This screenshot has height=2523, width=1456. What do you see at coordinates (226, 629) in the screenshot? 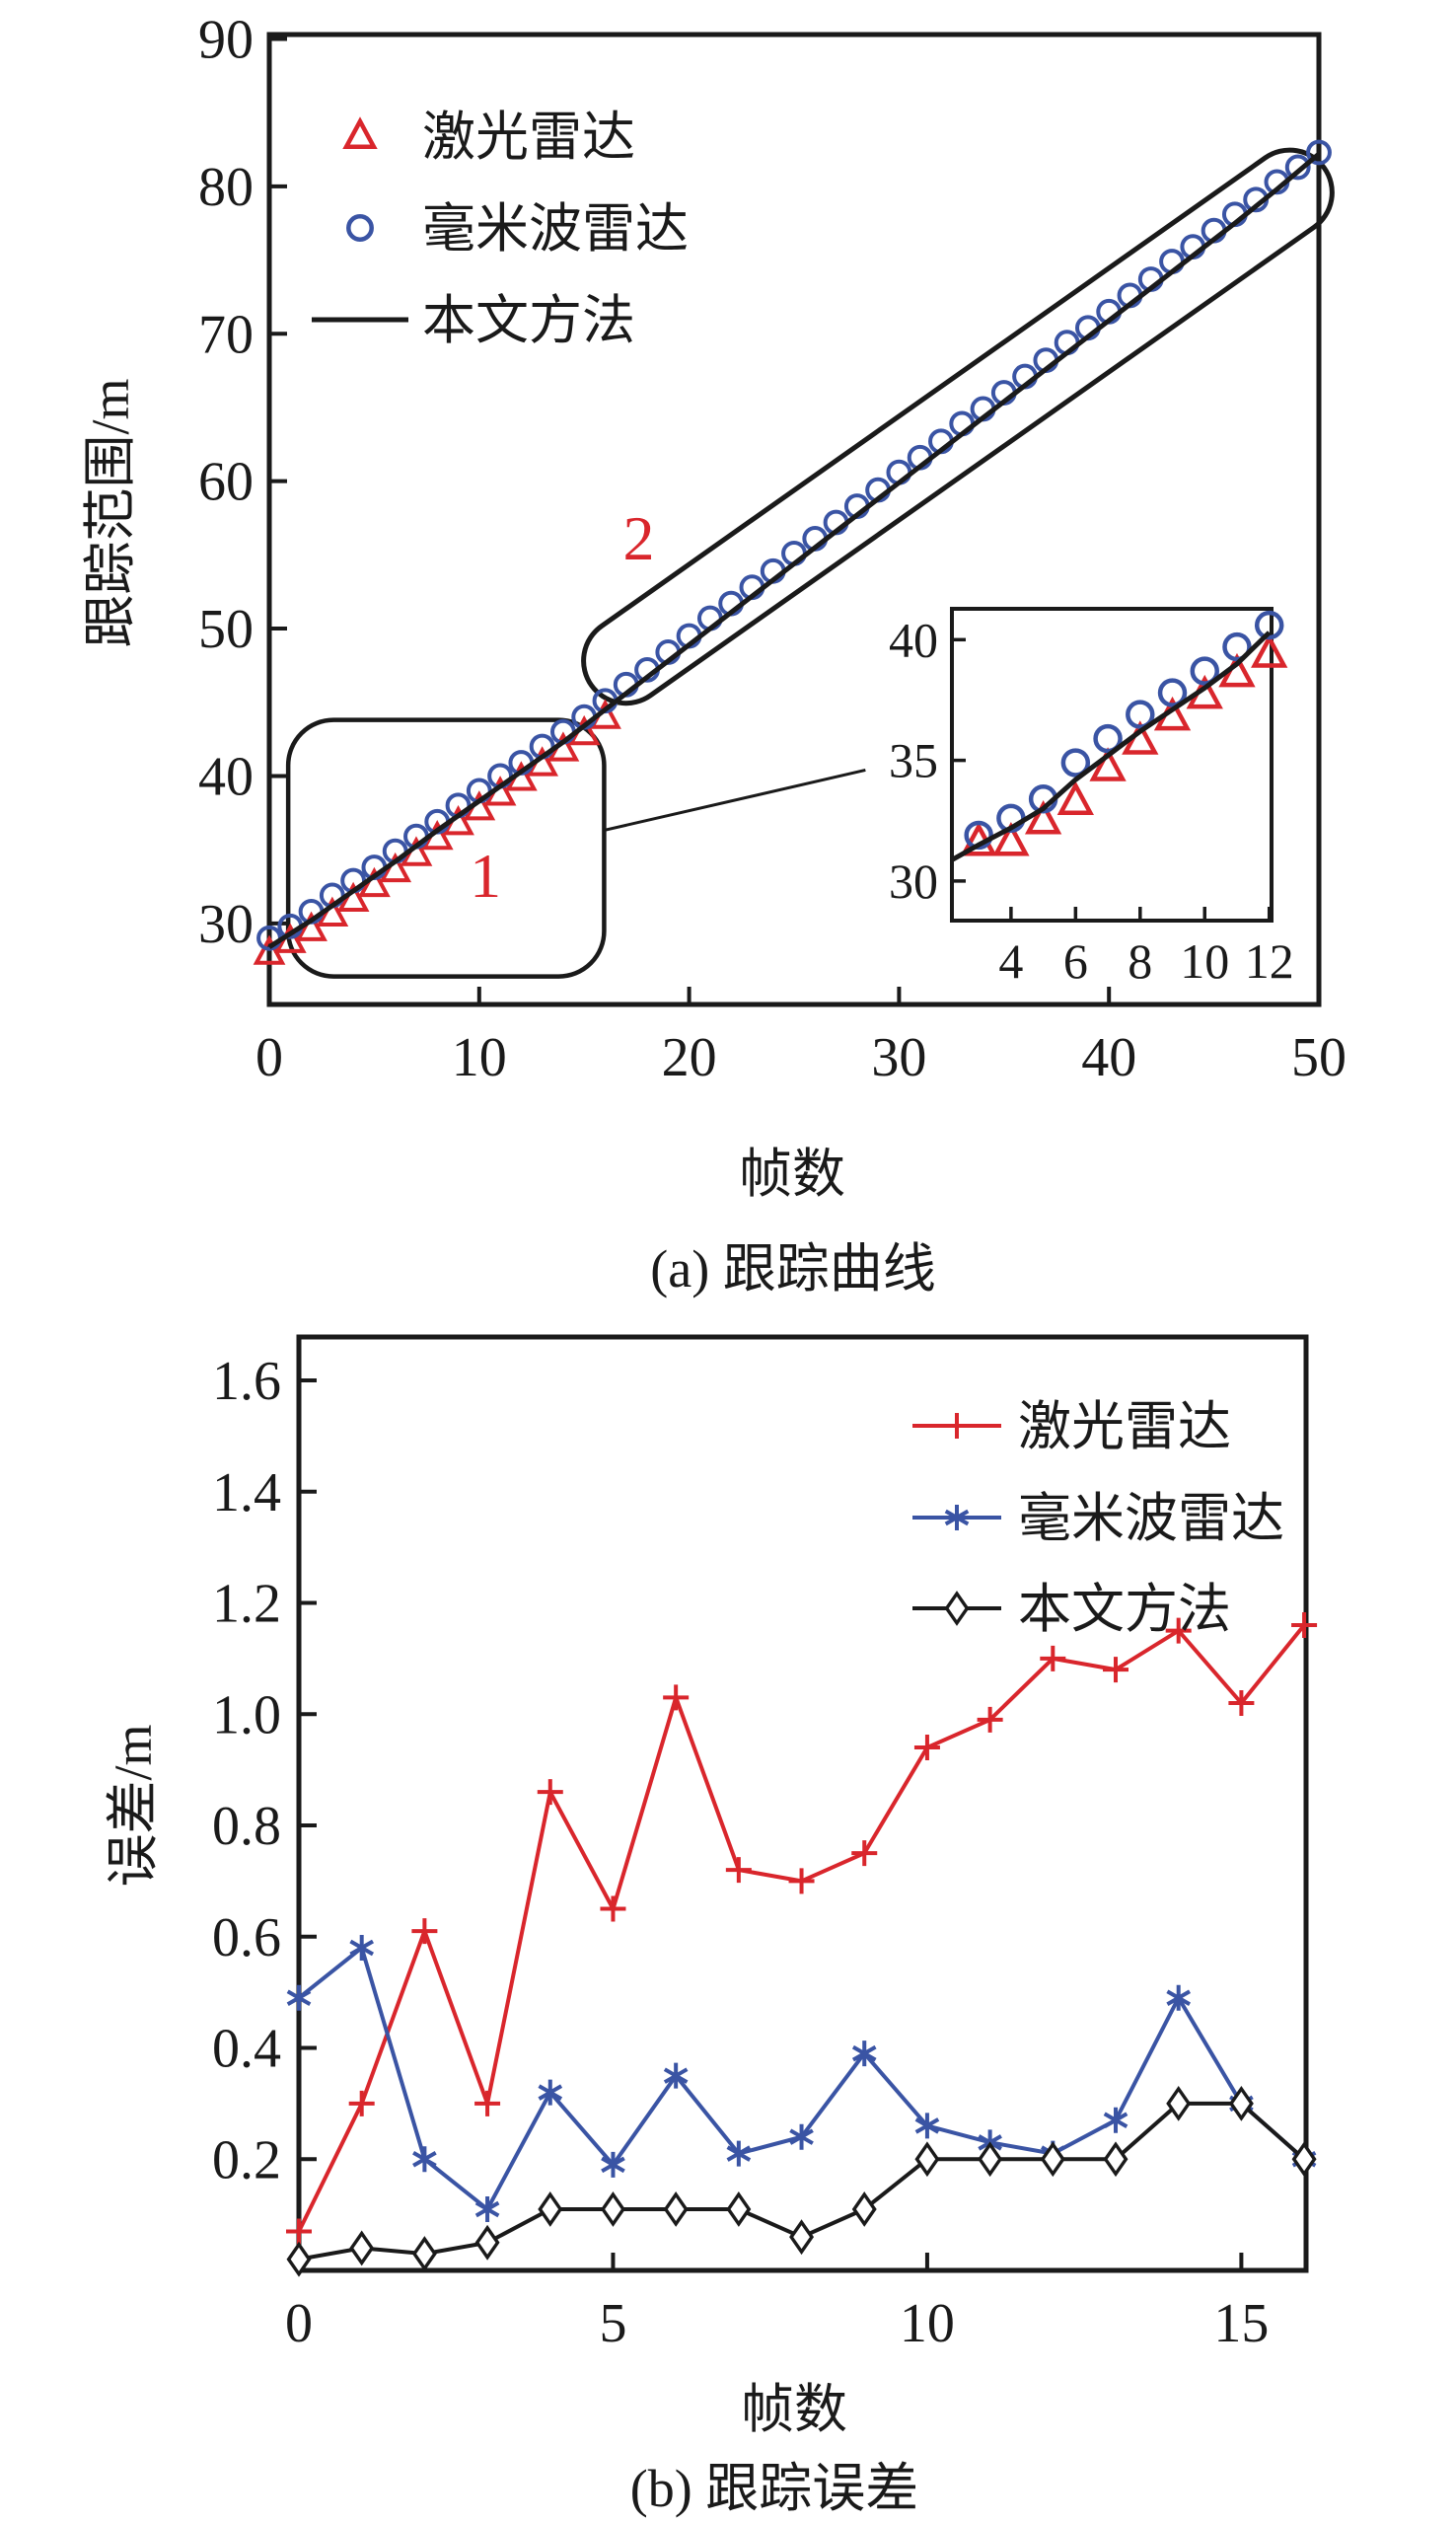
I see `y-tick-label: 50` at bounding box center [226, 629].